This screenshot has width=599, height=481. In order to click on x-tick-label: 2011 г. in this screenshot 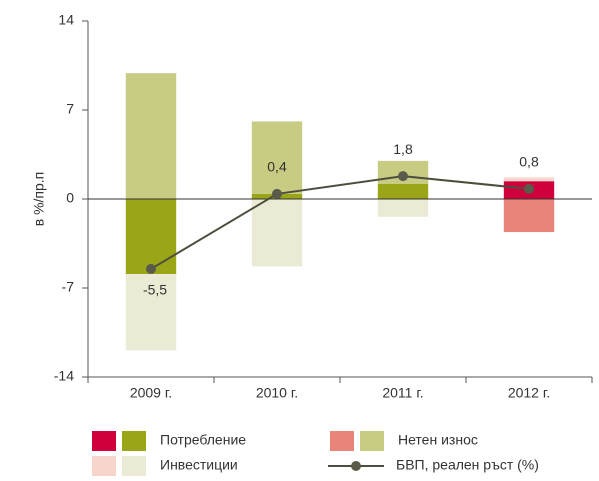, I will do `click(402, 393)`.